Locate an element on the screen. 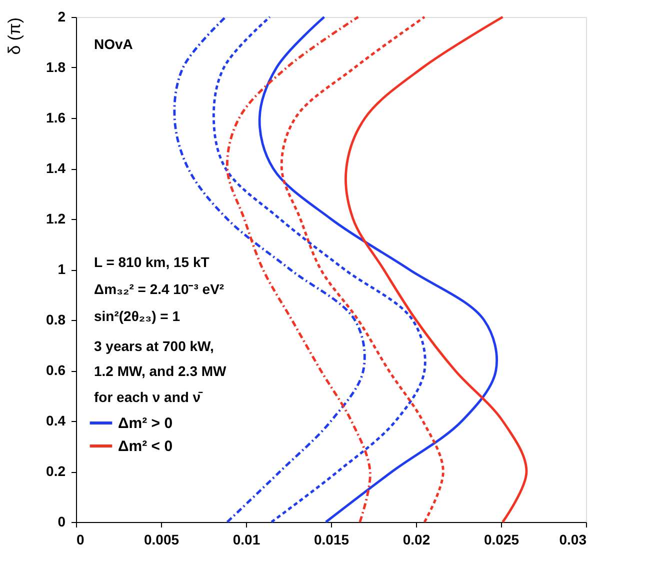 This screenshot has height=565, width=656. annotation: sin²(2θ₂₃) = 1 is located at coordinates (137, 316).